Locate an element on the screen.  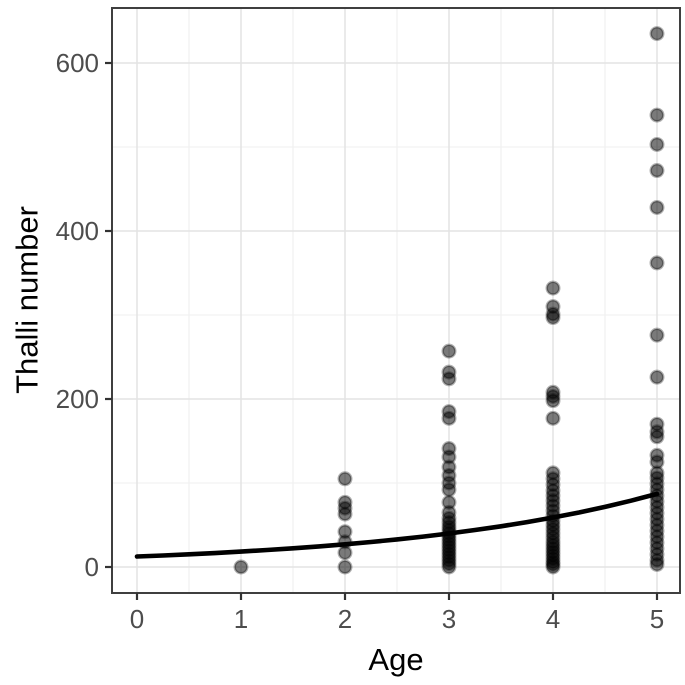
y-tick-label: 200 is located at coordinates (77, 399).